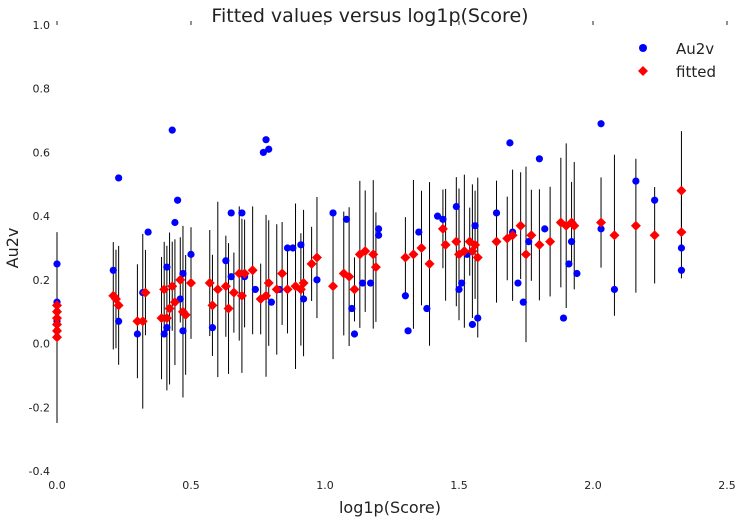 The image size is (741, 521). I want to click on y-tick-label: 0.4, so click(42, 216).